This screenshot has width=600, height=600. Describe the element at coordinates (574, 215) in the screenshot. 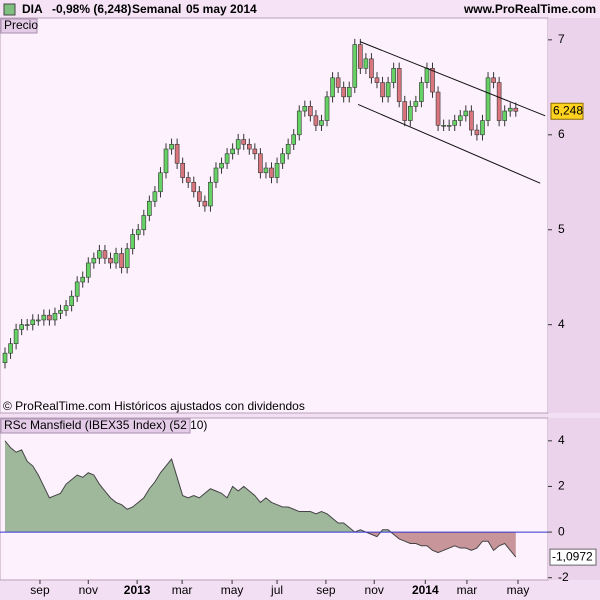

I see `price-axis-bg` at that location.